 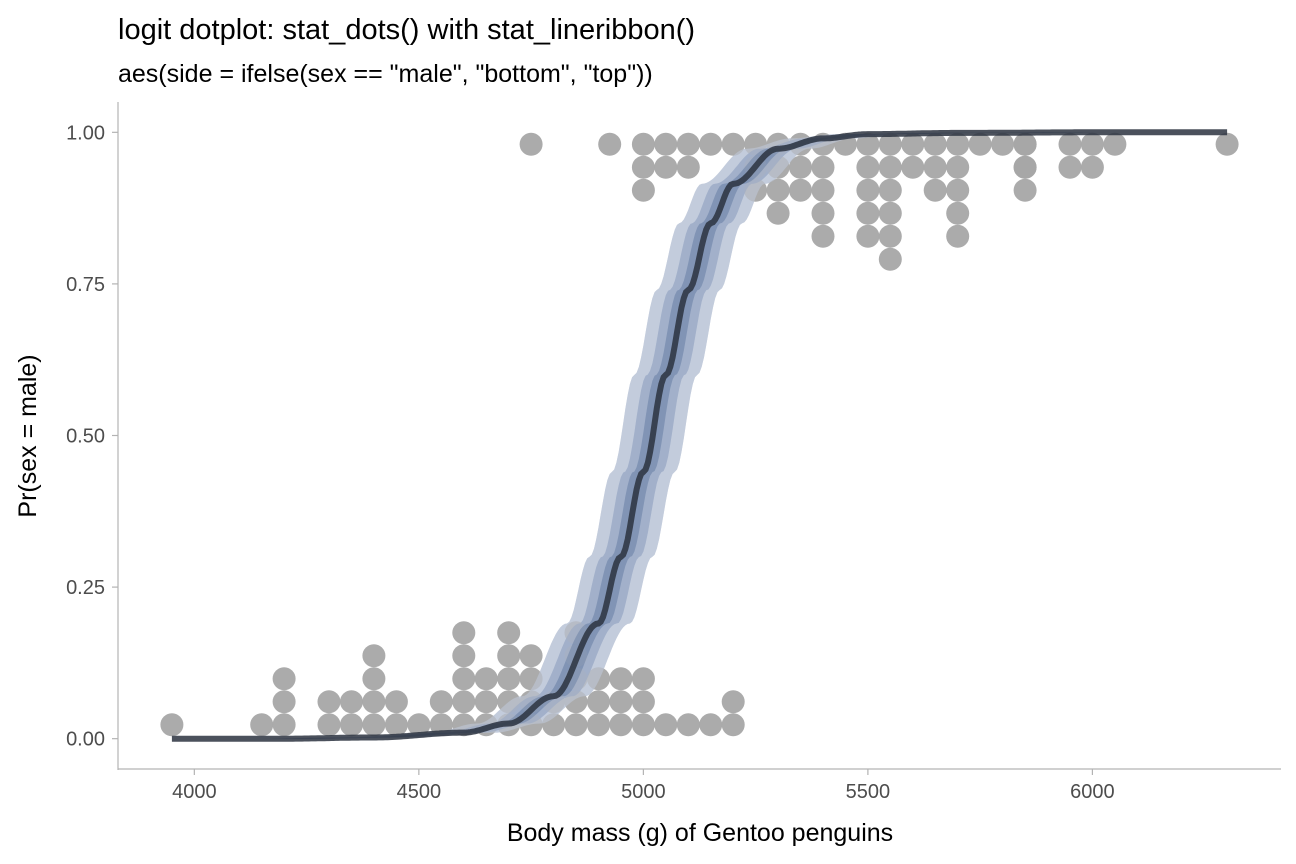 What do you see at coordinates (85, 437) in the screenshot?
I see `y-tick-label: 0.50` at bounding box center [85, 437].